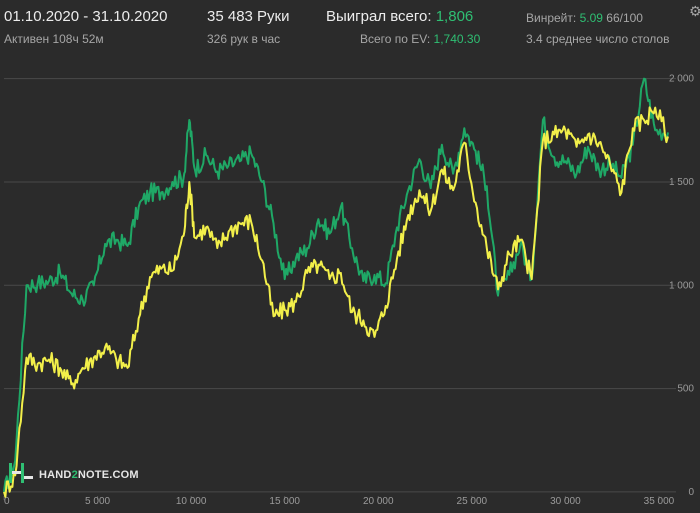 Image resolution: width=700 pixels, height=513 pixels. What do you see at coordinates (457, 39) in the screenshot?
I see `ev-total-value: 1,740.30` at bounding box center [457, 39].